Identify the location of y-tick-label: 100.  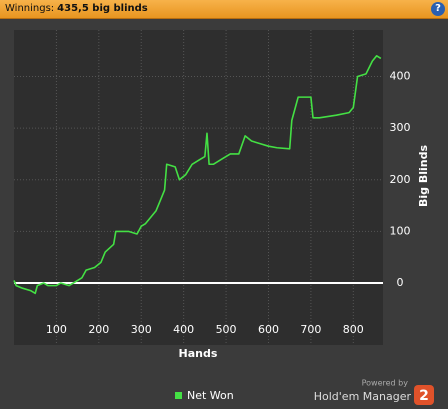
(400, 230).